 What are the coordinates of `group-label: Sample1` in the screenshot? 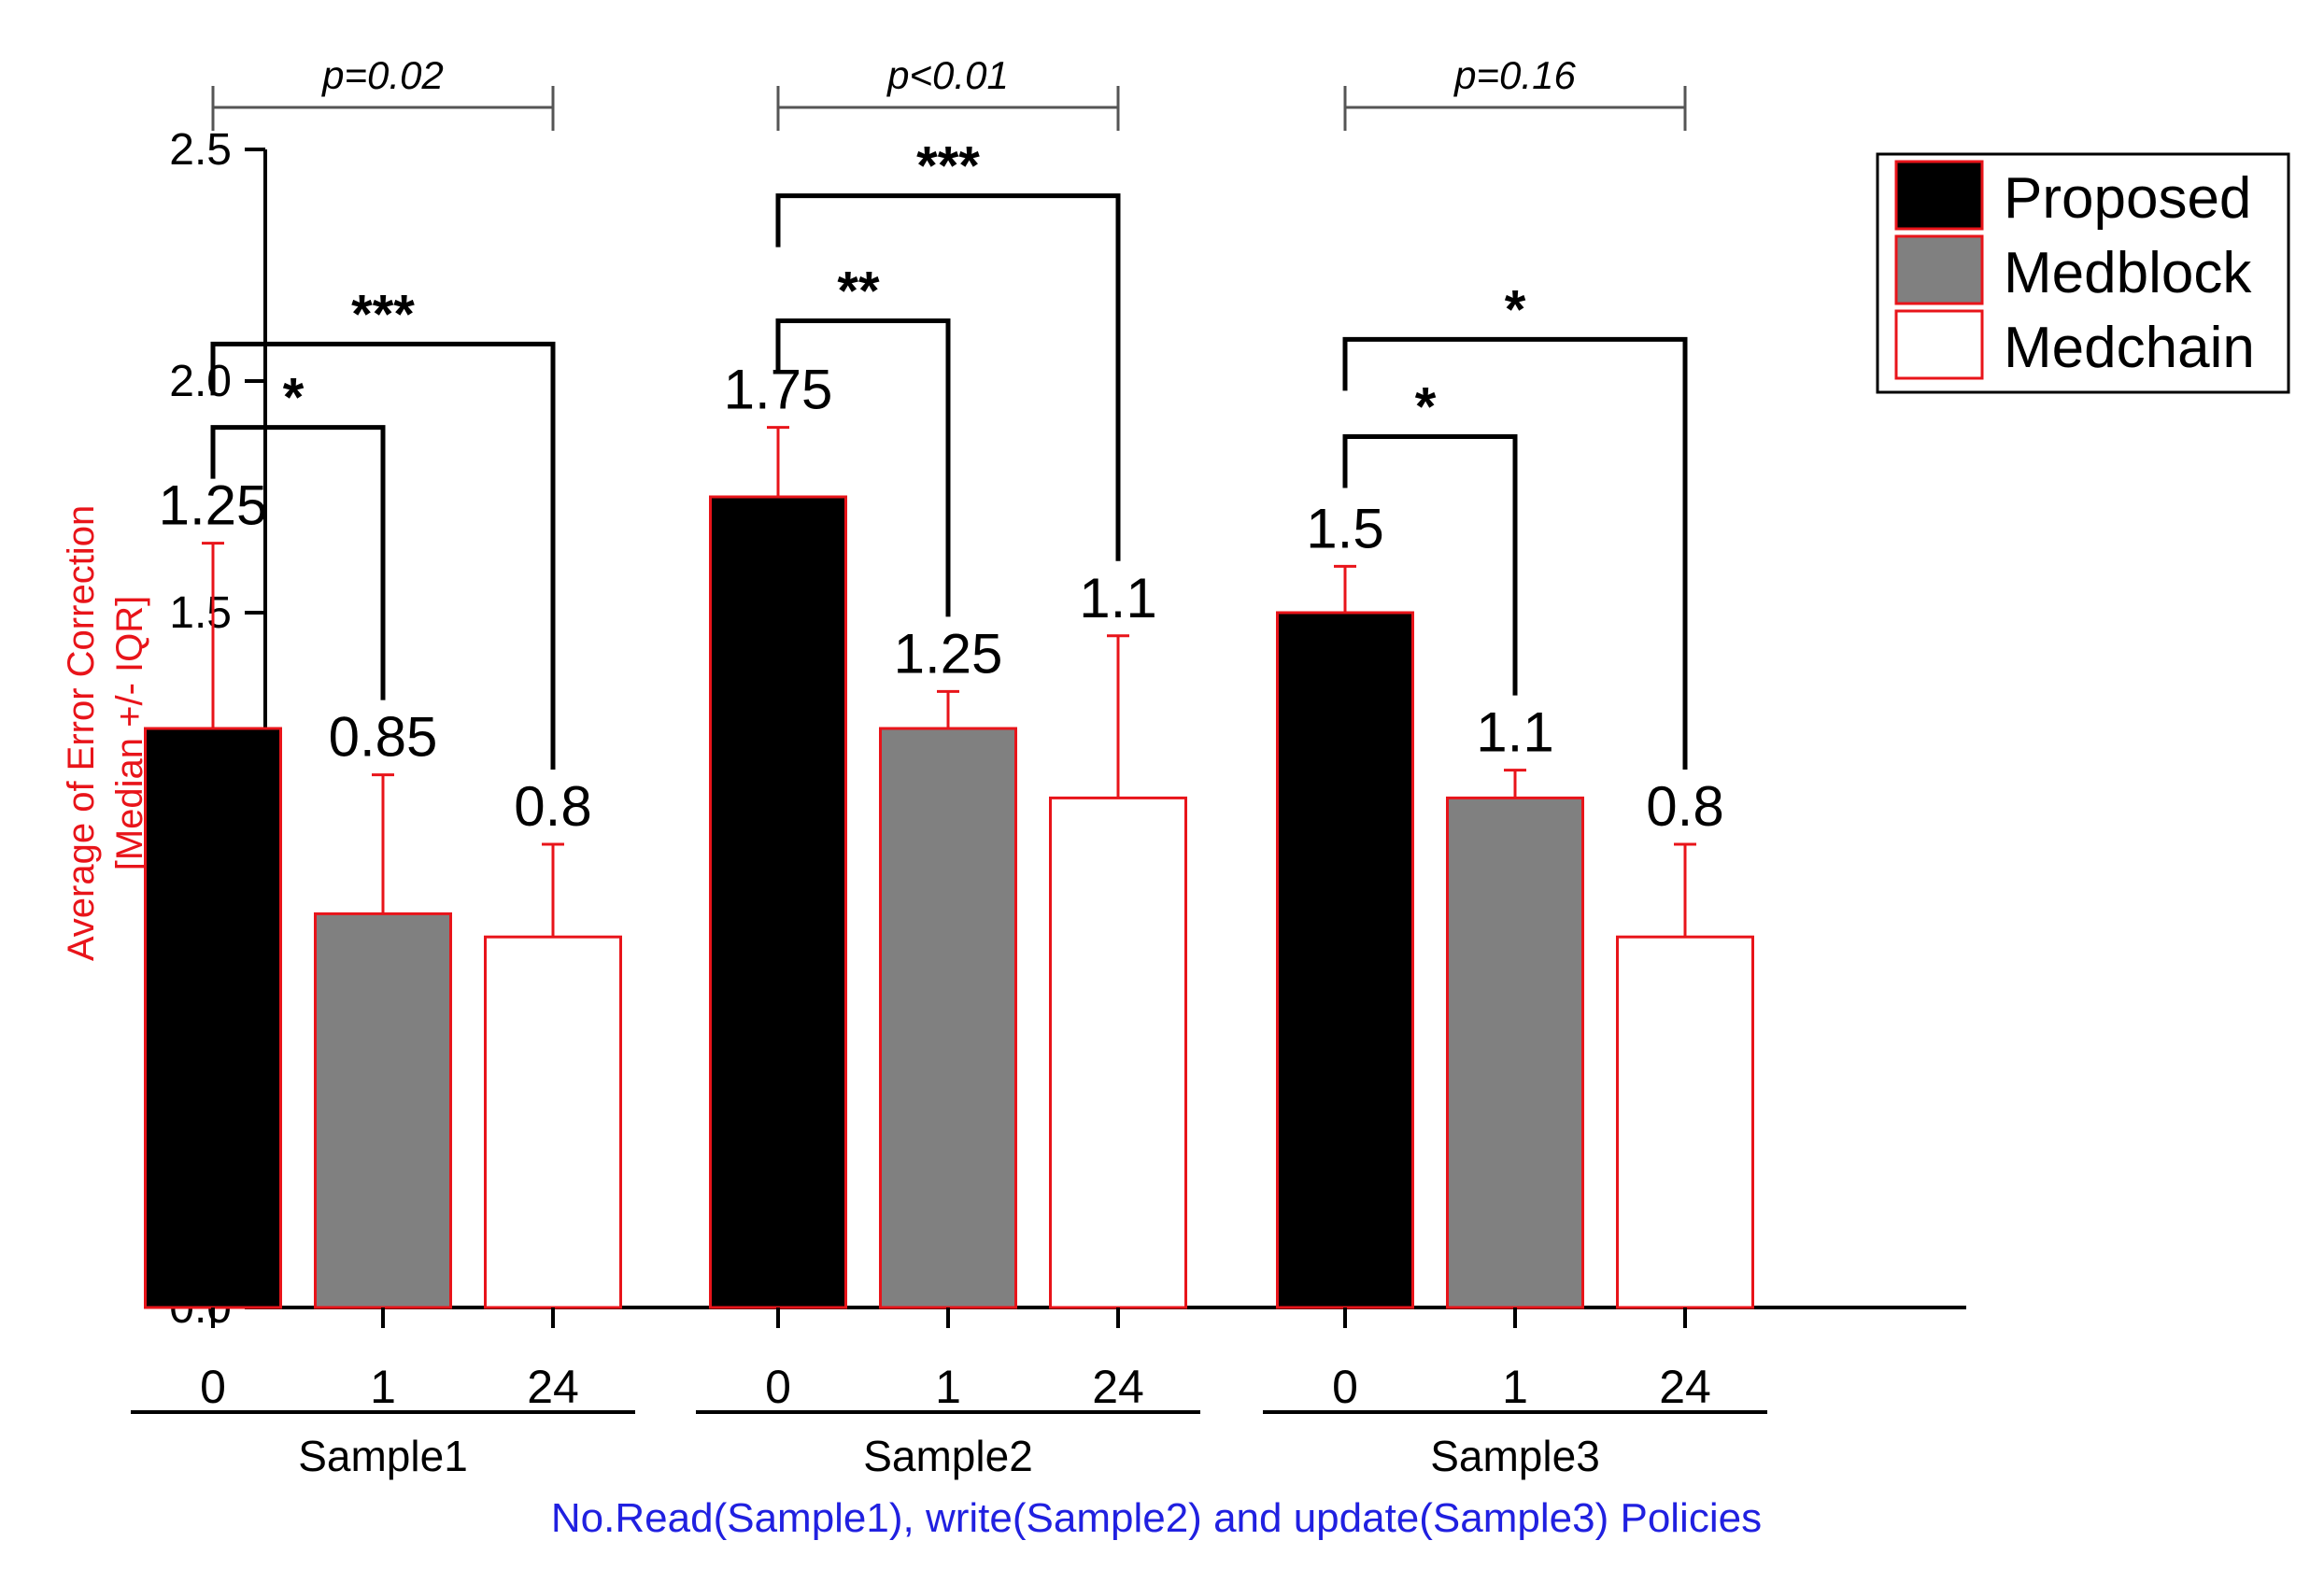 It's located at (383, 1456).